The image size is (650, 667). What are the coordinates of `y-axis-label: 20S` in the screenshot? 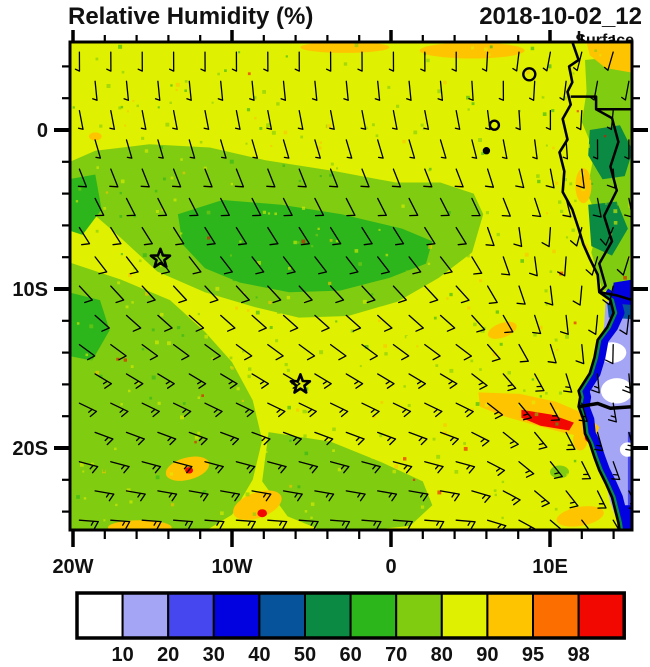 It's located at (30, 449).